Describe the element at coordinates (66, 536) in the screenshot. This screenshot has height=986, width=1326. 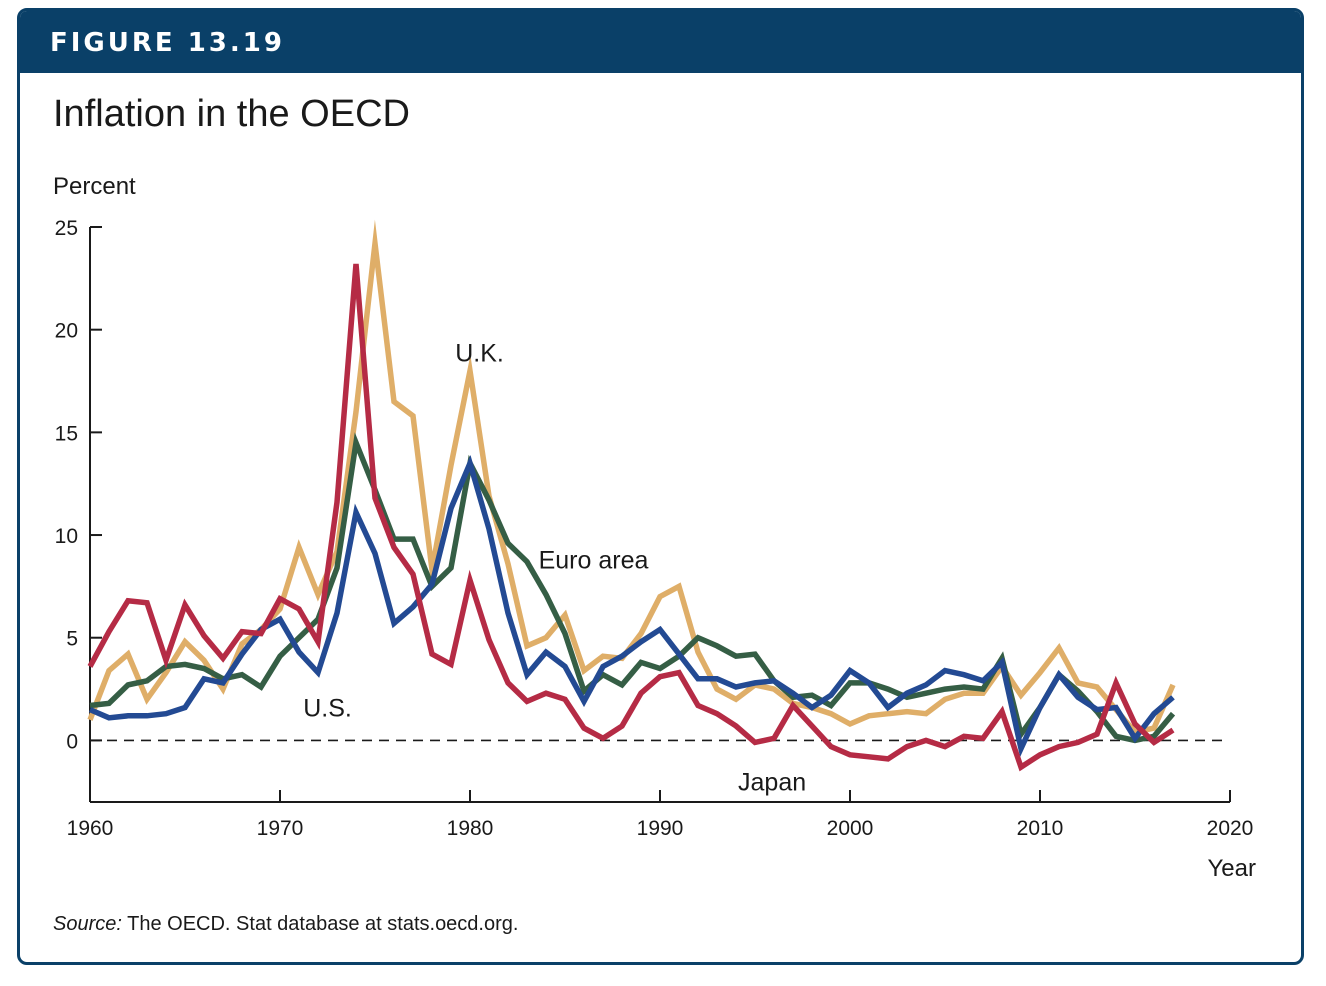
I see `y-tick-label: 10` at that location.